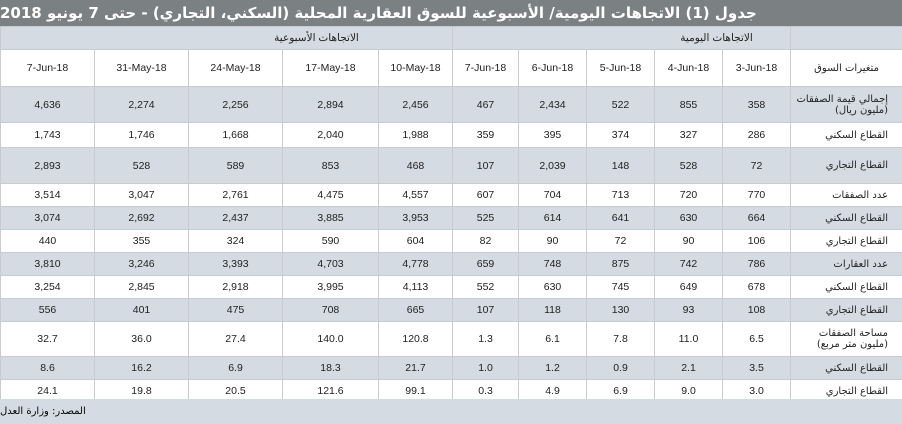 The height and width of the screenshot is (424, 902). I want to click on daily-value-cell: 1.2, so click(552, 368).